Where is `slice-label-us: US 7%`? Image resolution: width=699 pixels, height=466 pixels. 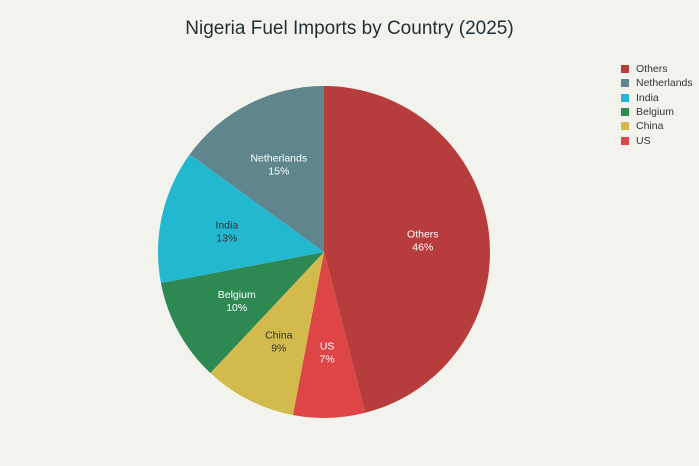
slice-label-us: US 7% is located at coordinates (327, 353).